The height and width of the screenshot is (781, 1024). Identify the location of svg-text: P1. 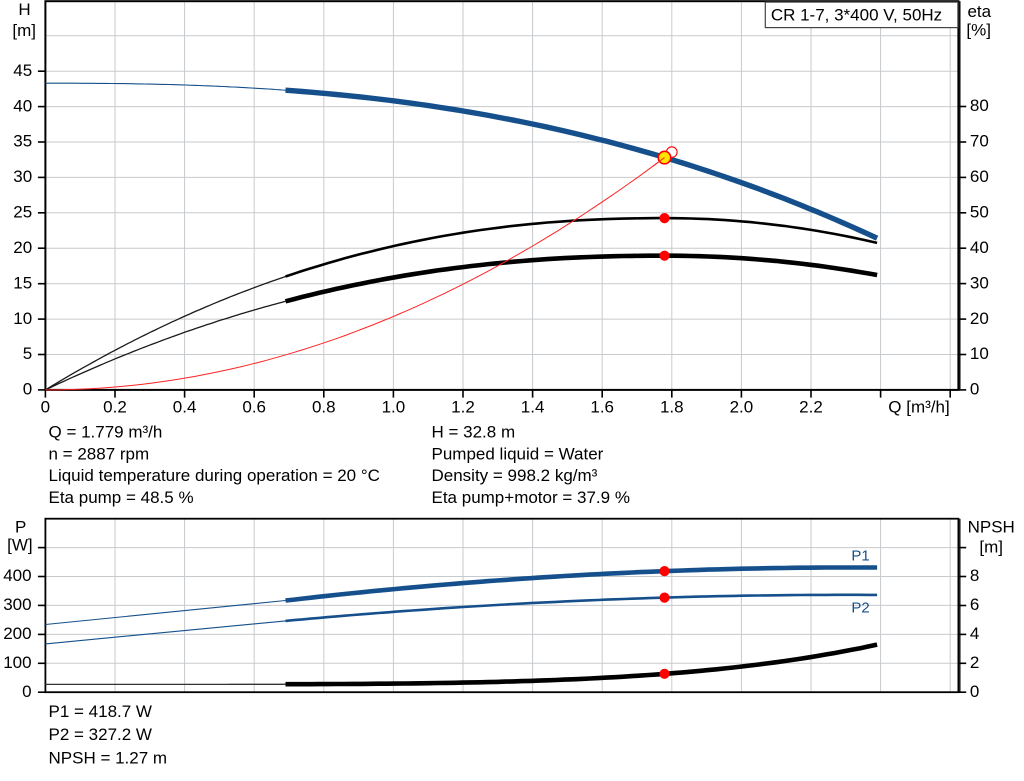
(860, 556).